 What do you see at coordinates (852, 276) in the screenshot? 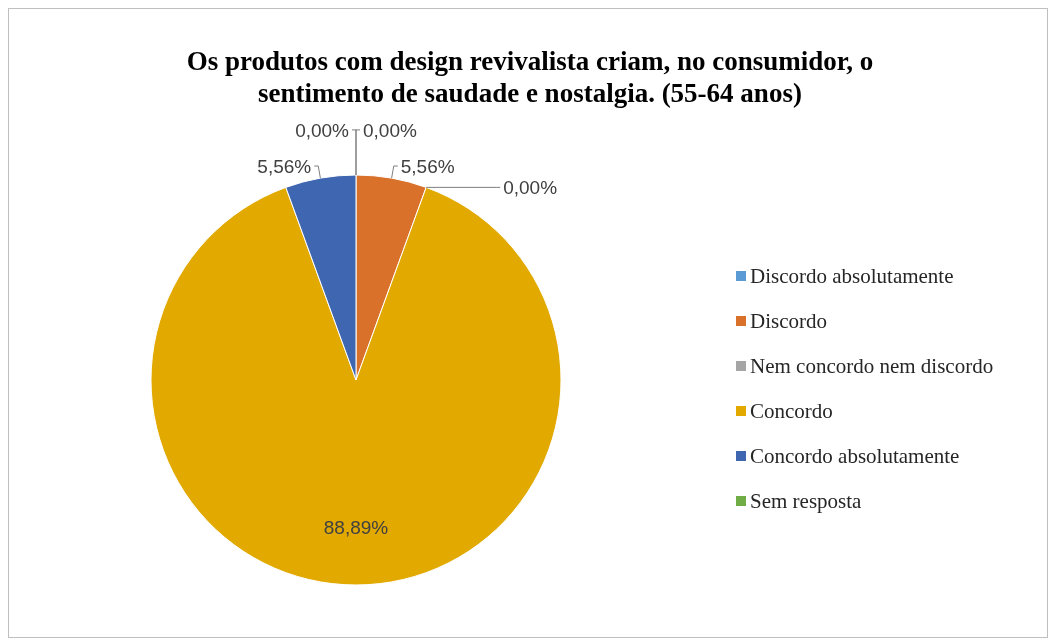
I see `legend-label: Discordo absolutamente` at bounding box center [852, 276].